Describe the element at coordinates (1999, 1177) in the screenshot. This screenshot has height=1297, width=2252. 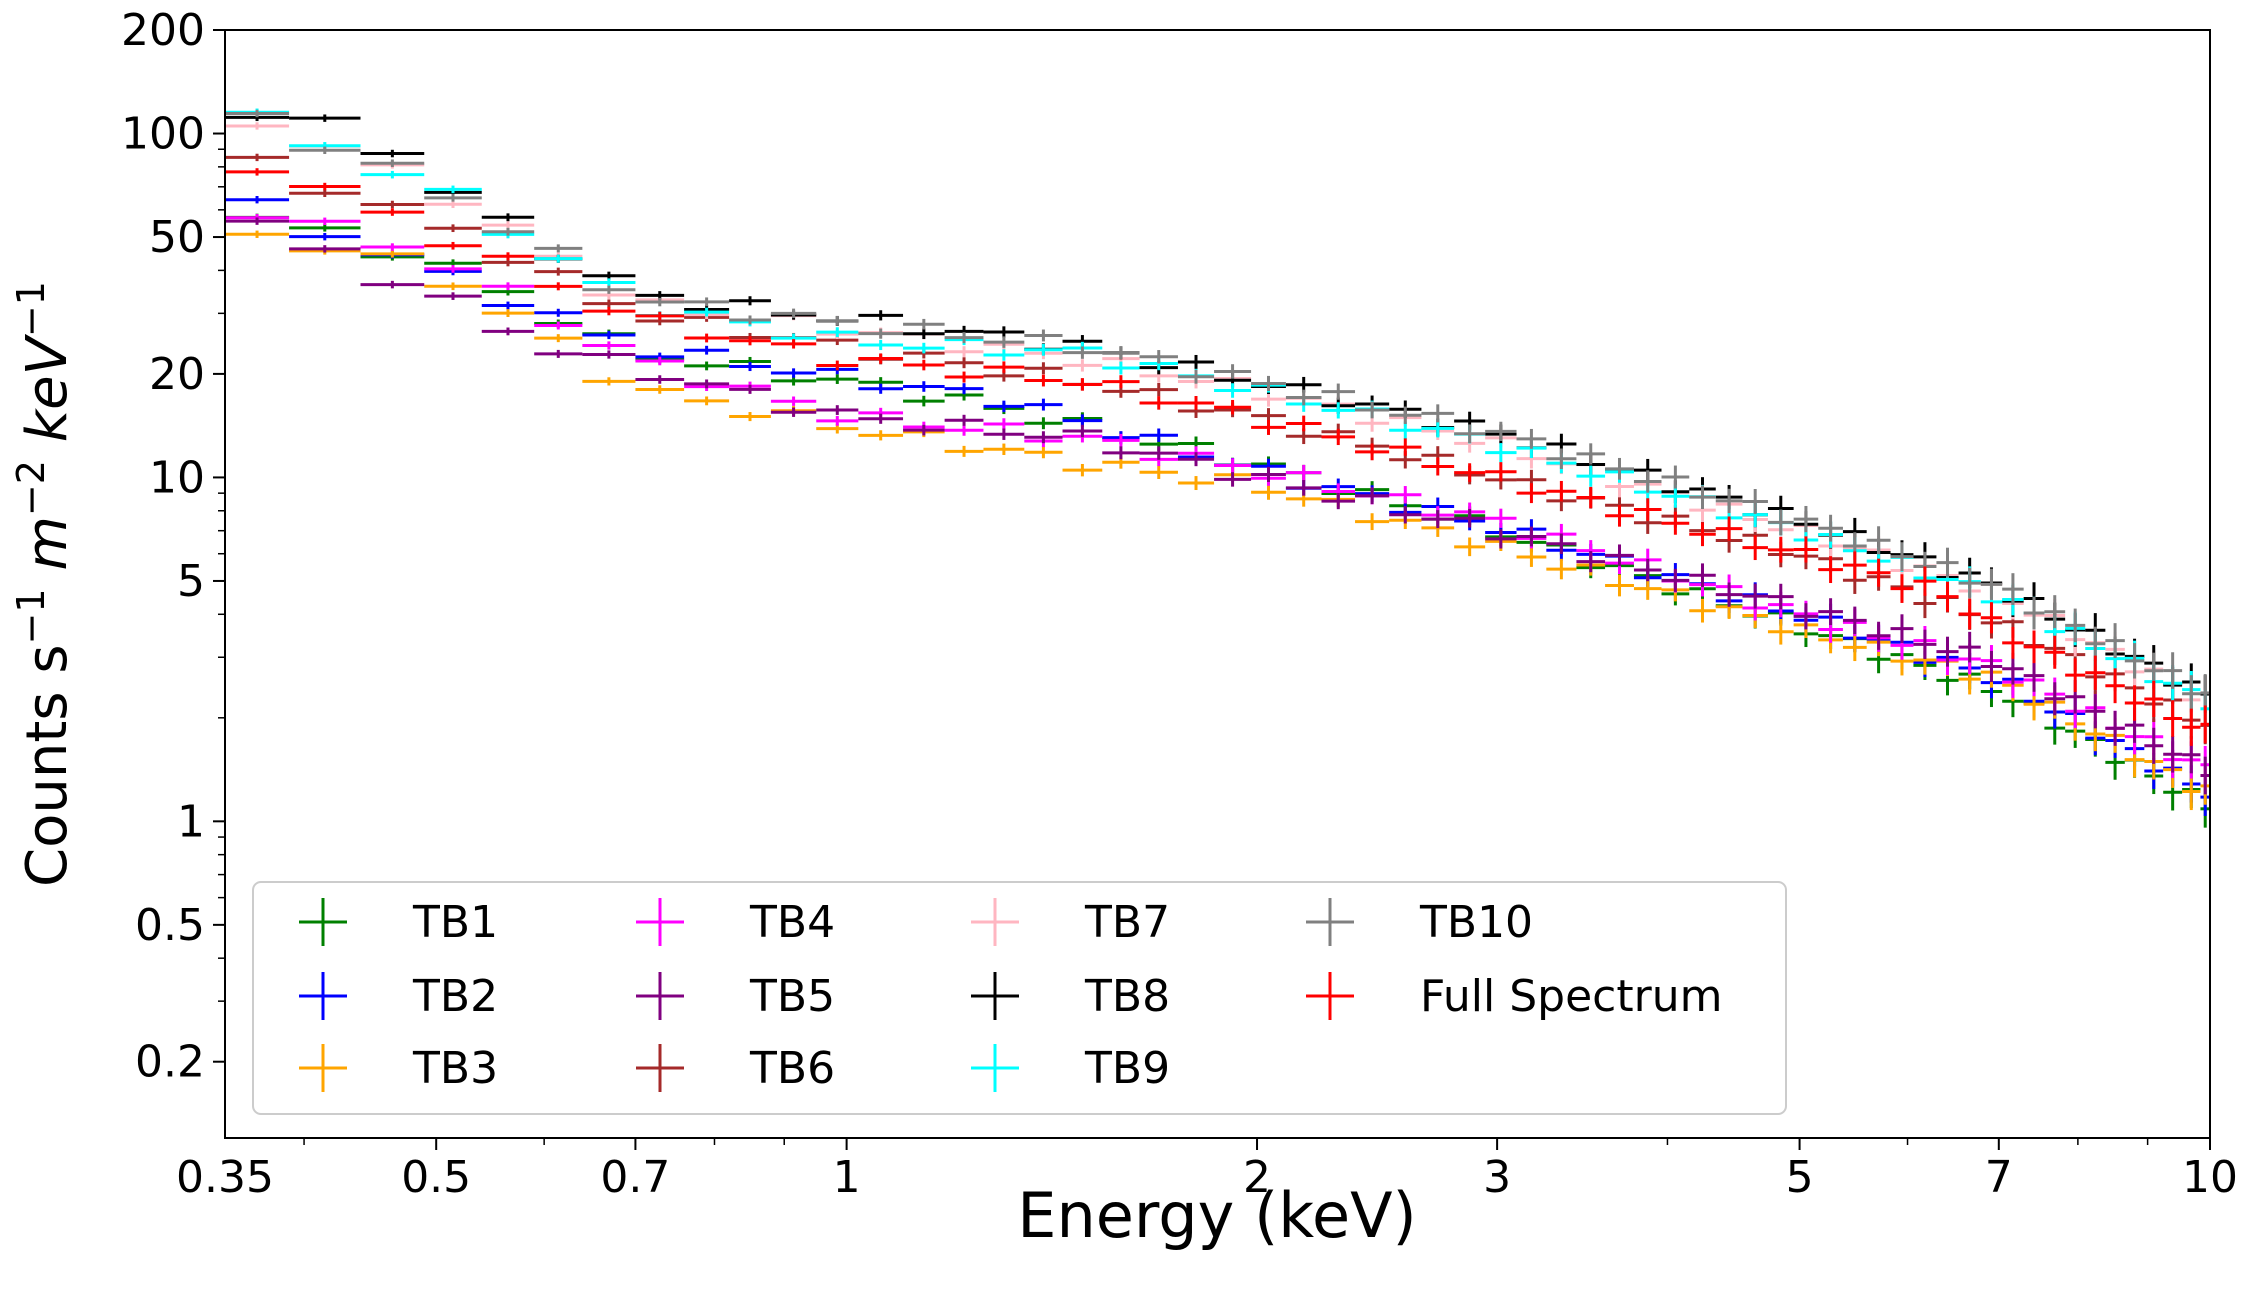
I see `x-tick-label: 7` at that location.